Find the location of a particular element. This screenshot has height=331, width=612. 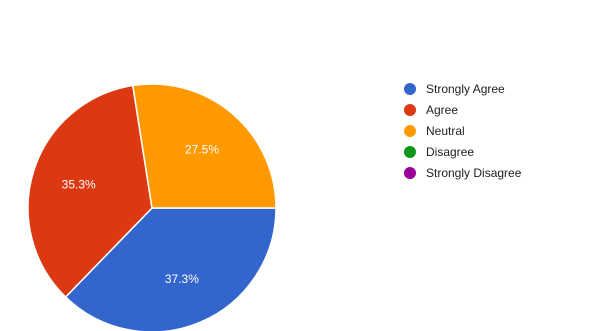

slice-value-label: 37.3% is located at coordinates (182, 279).